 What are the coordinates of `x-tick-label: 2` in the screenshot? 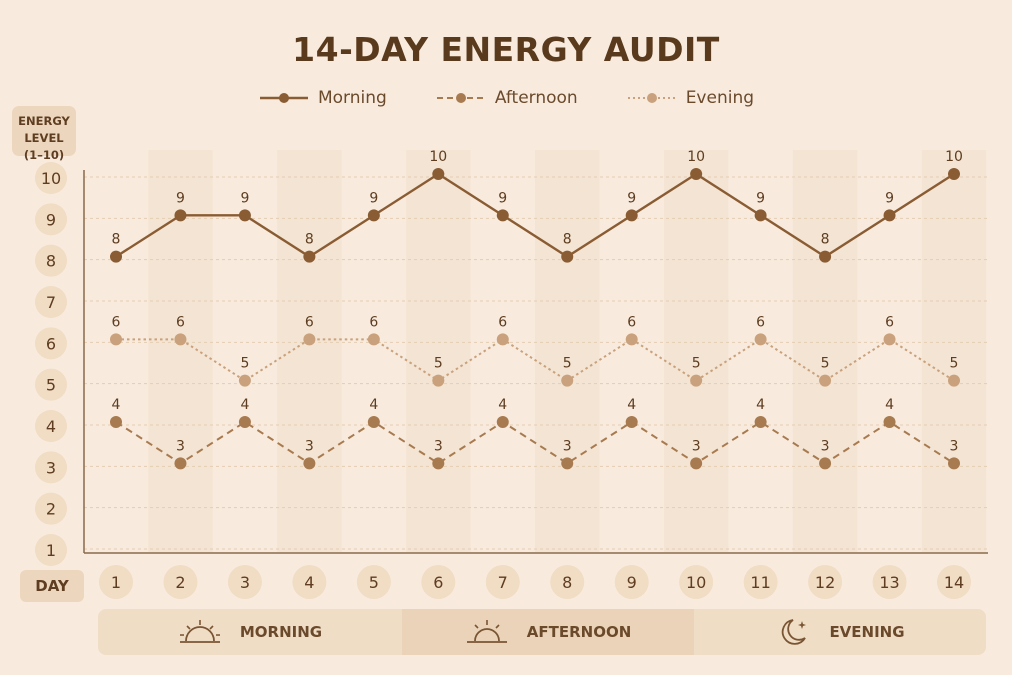 It's located at (180, 582).